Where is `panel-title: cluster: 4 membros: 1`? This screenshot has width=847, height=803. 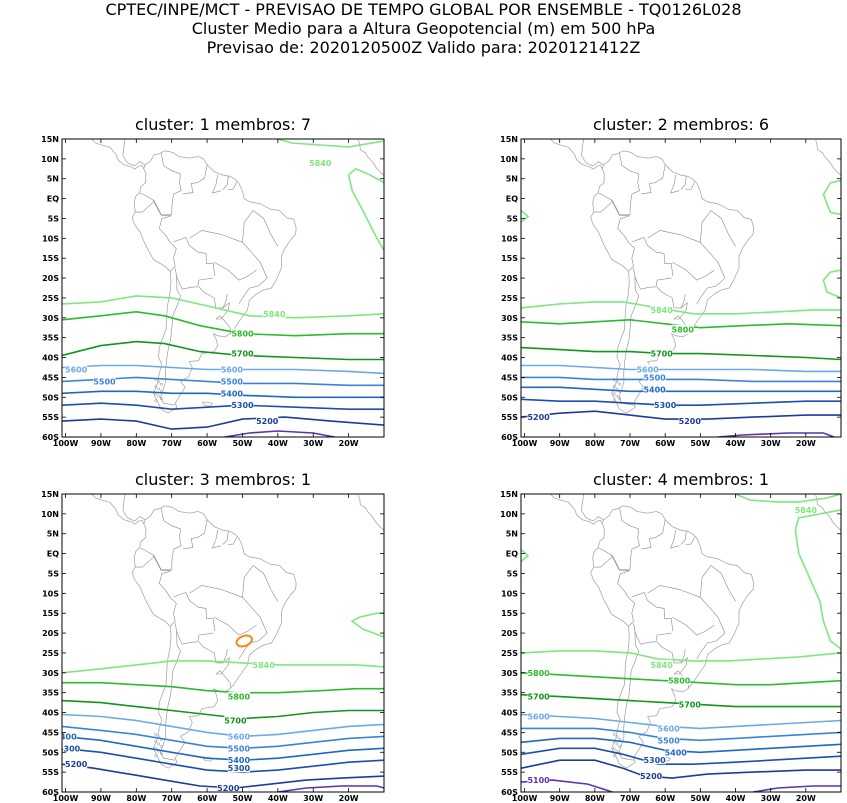 panel-title: cluster: 4 membros: 1 is located at coordinates (681, 479).